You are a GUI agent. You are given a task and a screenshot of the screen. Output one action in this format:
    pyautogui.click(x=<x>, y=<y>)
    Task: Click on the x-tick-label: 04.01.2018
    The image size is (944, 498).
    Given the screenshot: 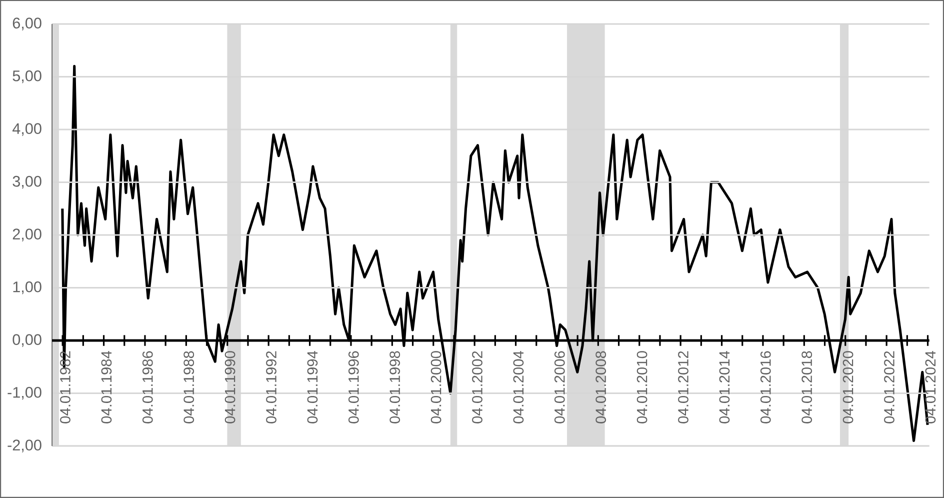 What is the action you would take?
    pyautogui.click(x=807, y=387)
    